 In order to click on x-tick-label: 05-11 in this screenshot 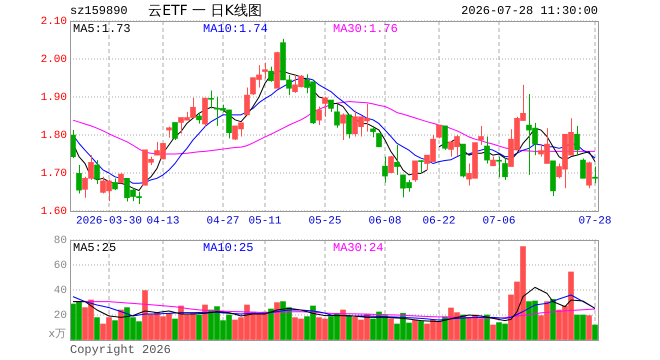, I will do `click(265, 222)`.